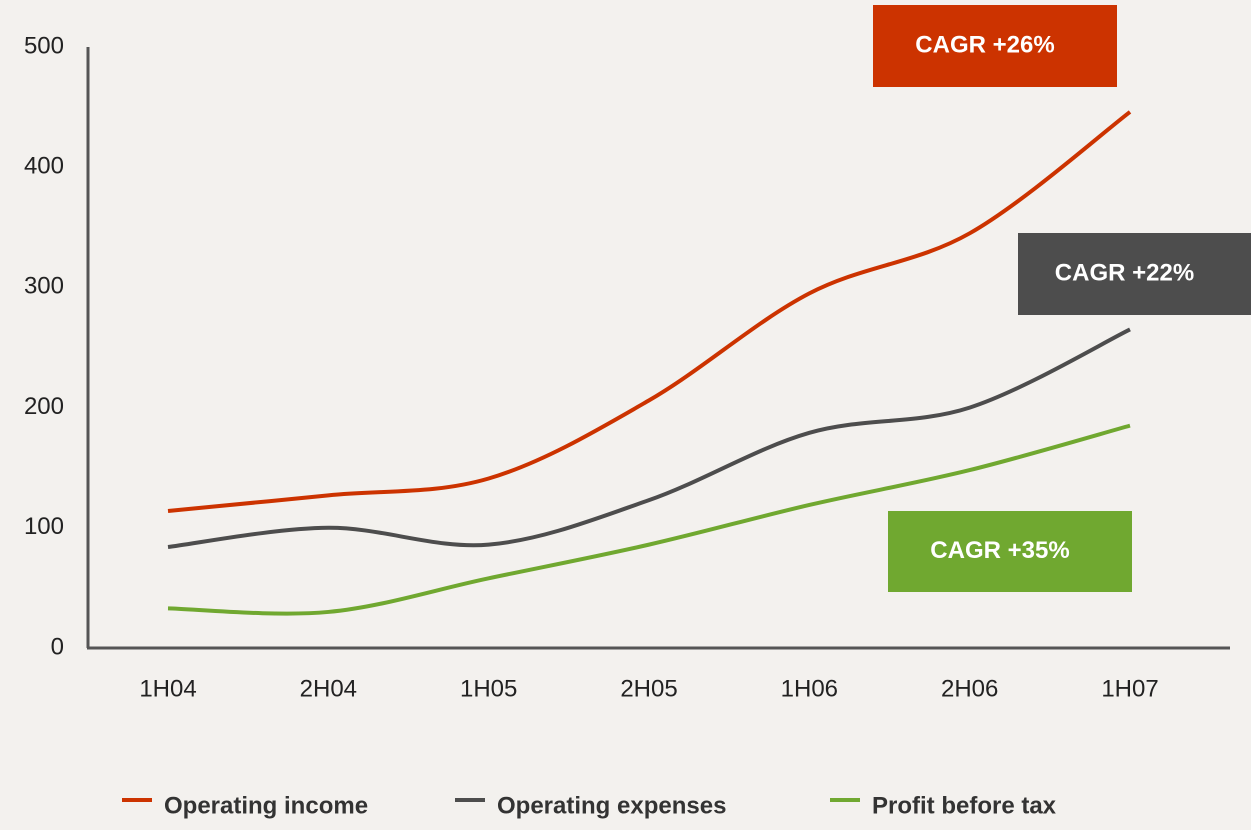 This screenshot has height=830, width=1251. What do you see at coordinates (611, 805) in the screenshot?
I see `legend-label: Operating expenses` at bounding box center [611, 805].